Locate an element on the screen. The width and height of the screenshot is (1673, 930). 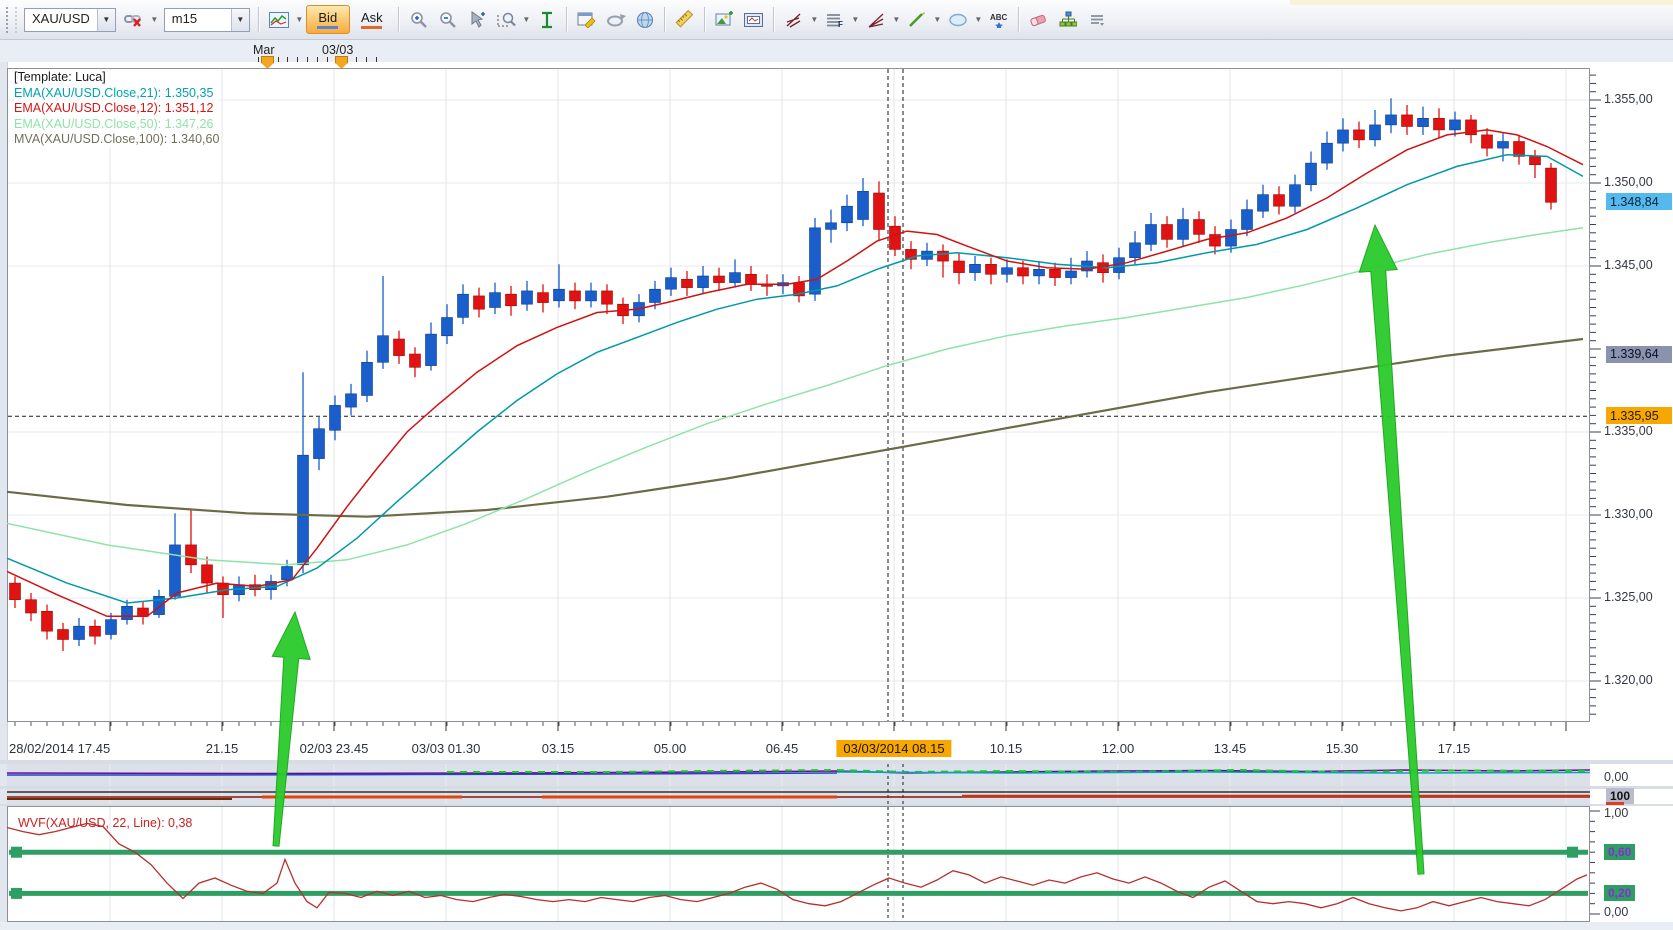
time-axis-label: 03.15 is located at coordinates (558, 748).